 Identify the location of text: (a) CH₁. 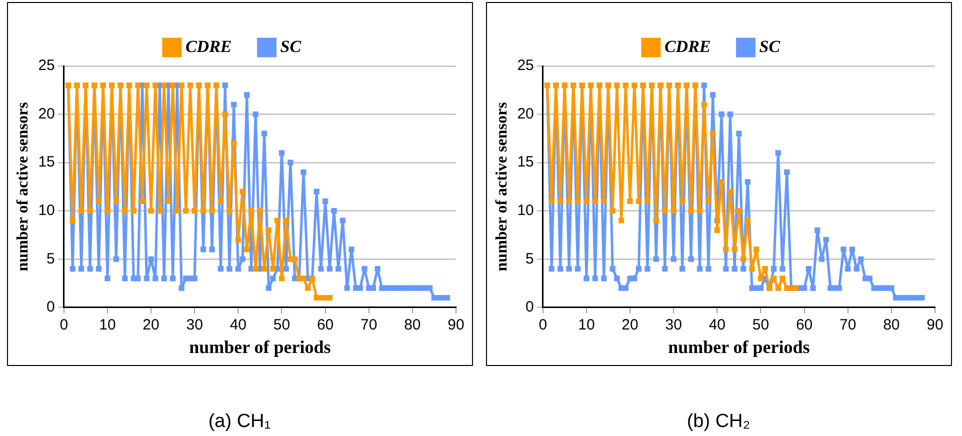
(239, 422).